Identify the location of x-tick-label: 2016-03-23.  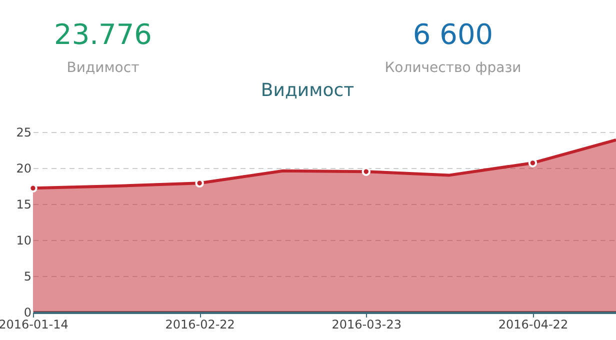
(367, 325).